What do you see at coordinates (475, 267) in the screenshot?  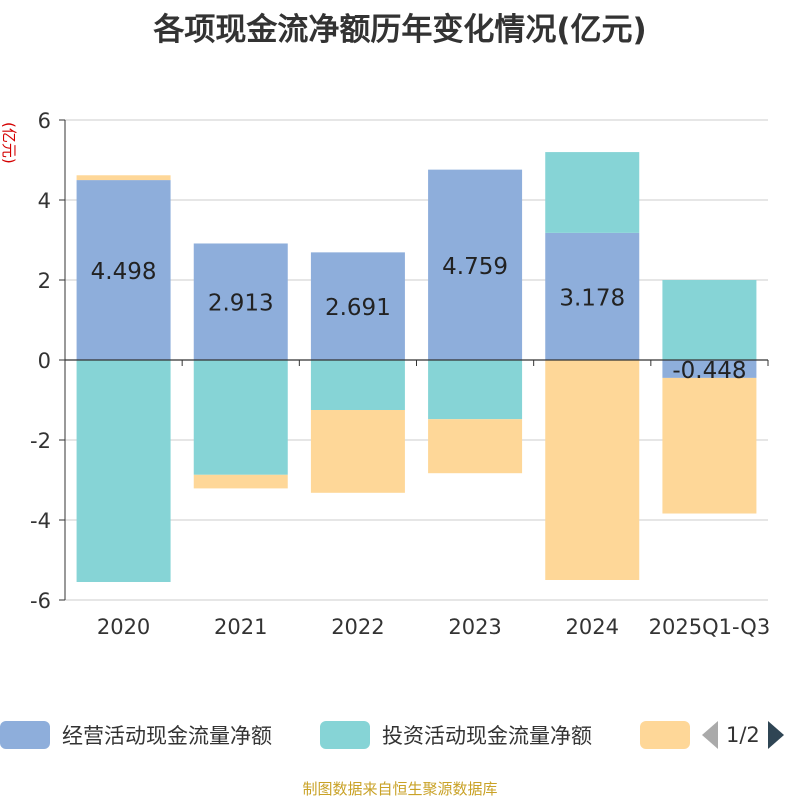 I see `data-label: 4.759` at bounding box center [475, 267].